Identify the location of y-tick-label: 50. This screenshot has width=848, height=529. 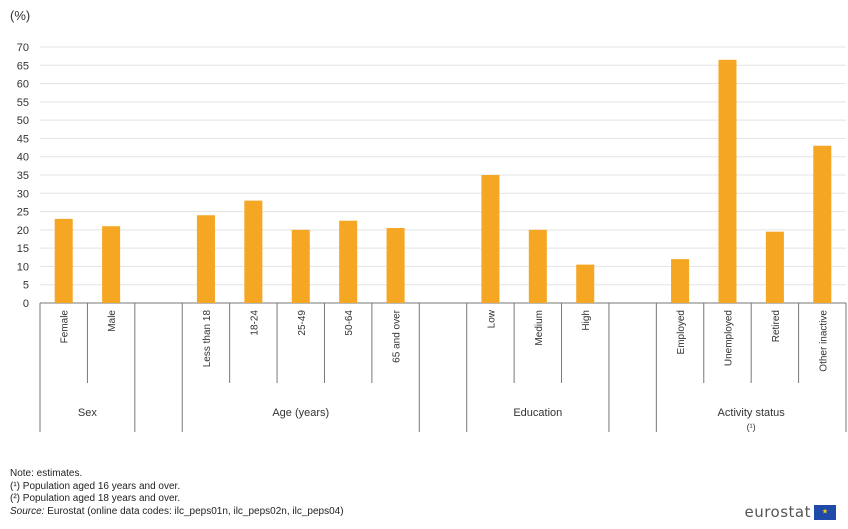
(23, 121).